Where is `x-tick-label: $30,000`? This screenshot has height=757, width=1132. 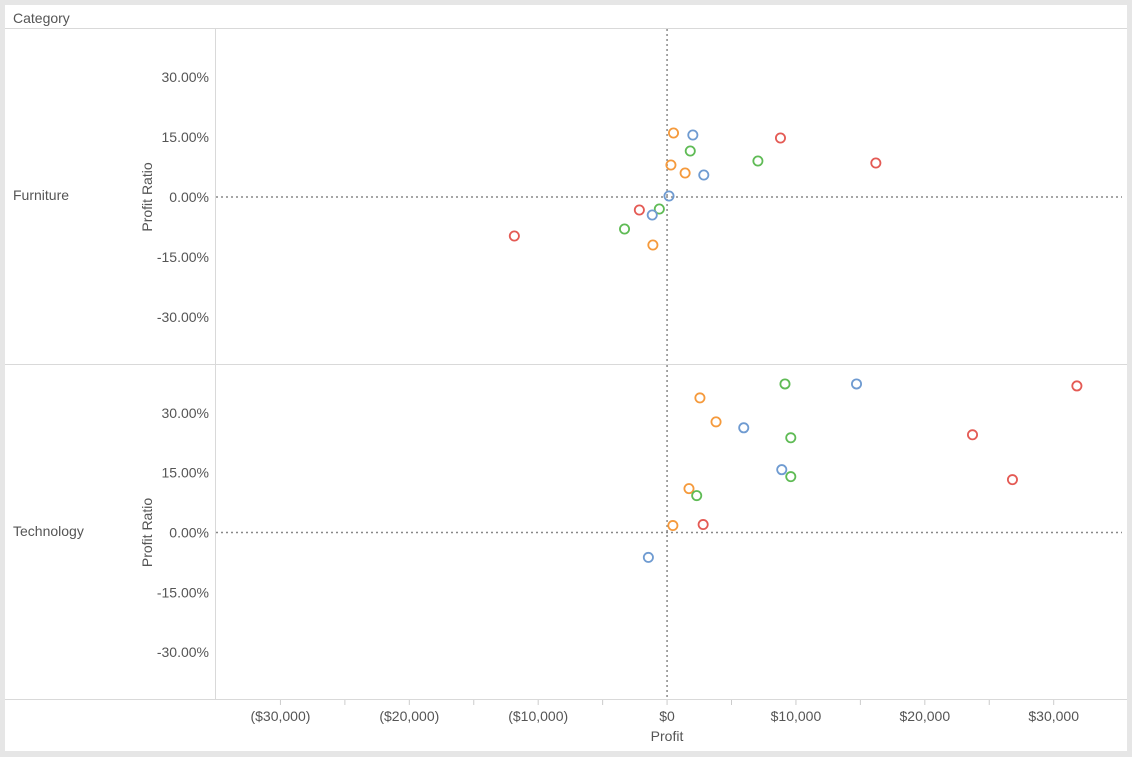
x-tick-label: $30,000 is located at coordinates (1053, 716).